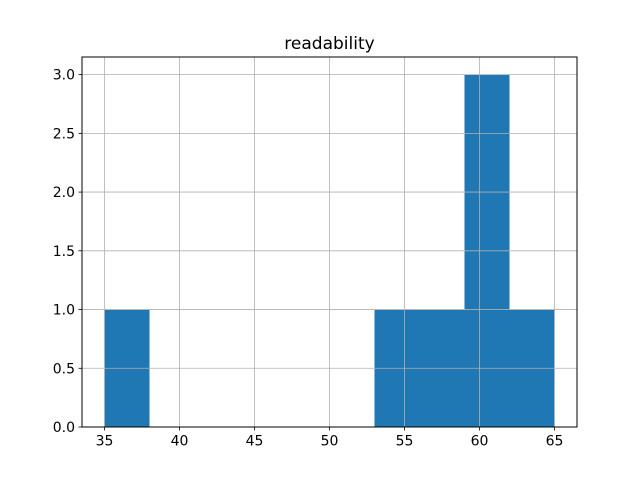 The width and height of the screenshot is (640, 480). Describe the element at coordinates (405, 442) in the screenshot. I see `x-tick-label: 55` at that location.